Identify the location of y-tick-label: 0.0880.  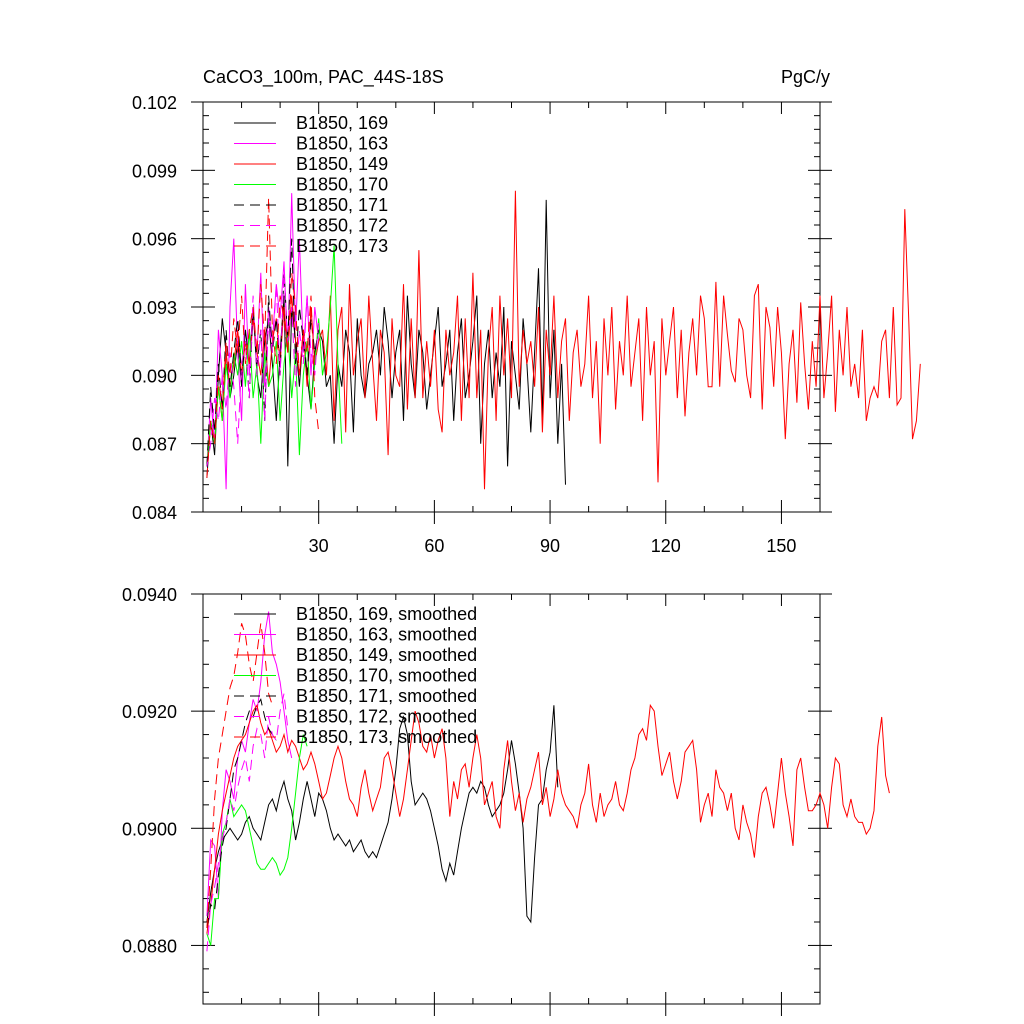
(149, 946).